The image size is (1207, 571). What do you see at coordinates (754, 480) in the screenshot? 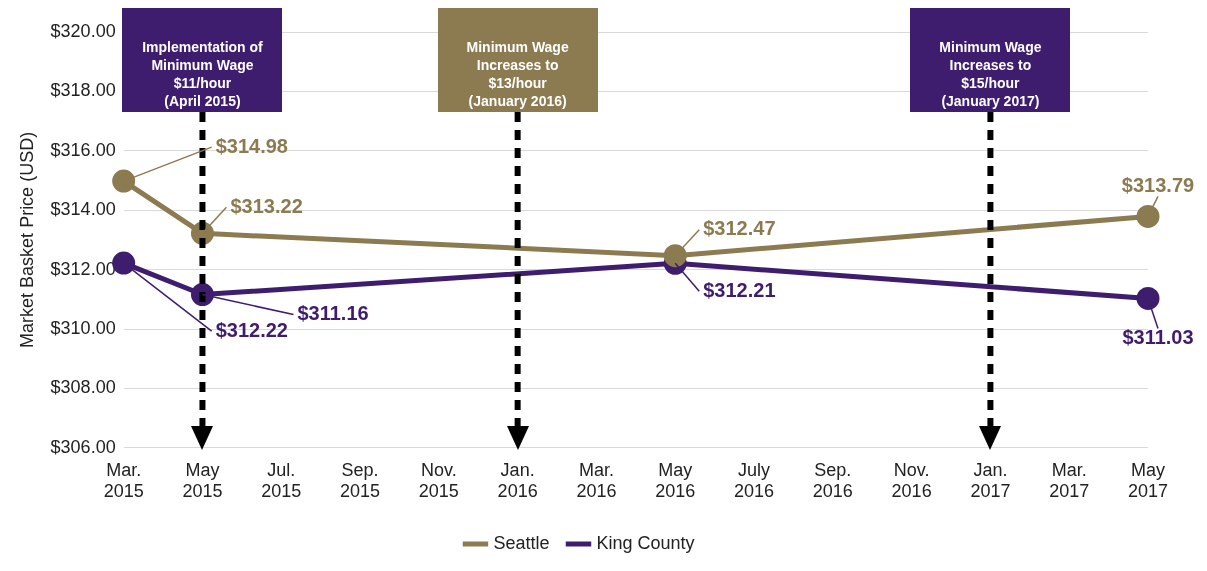
I see `x-tick-label: July 2016` at bounding box center [754, 480].